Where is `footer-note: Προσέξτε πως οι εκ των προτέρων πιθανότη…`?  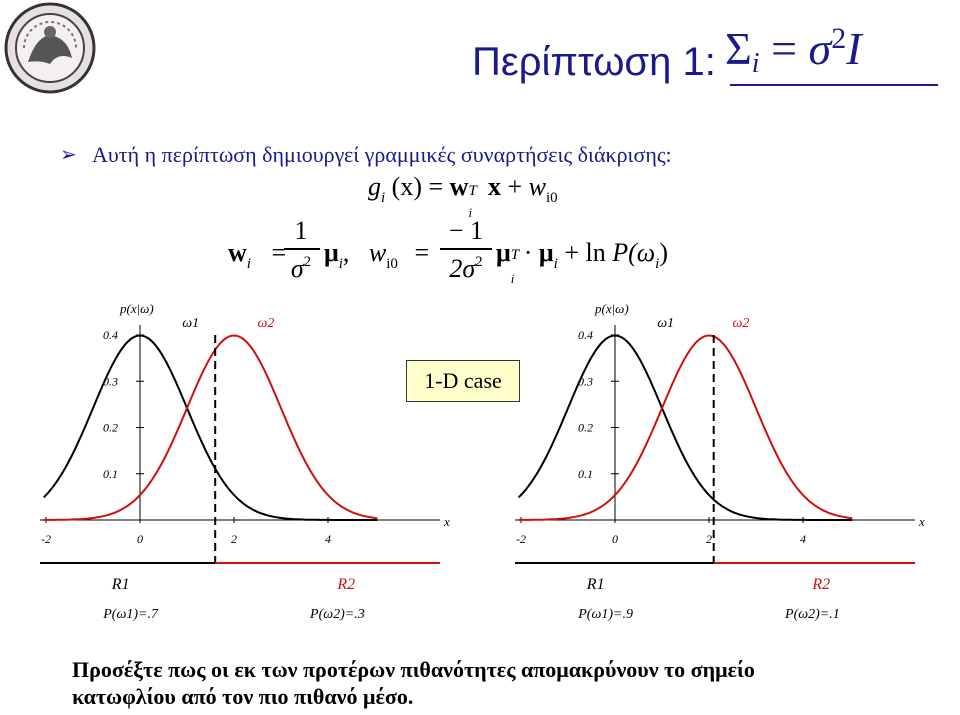 footer-note: Προσέξτε πως οι εκ των προτέρων πιθανότη… is located at coordinates (413, 683).